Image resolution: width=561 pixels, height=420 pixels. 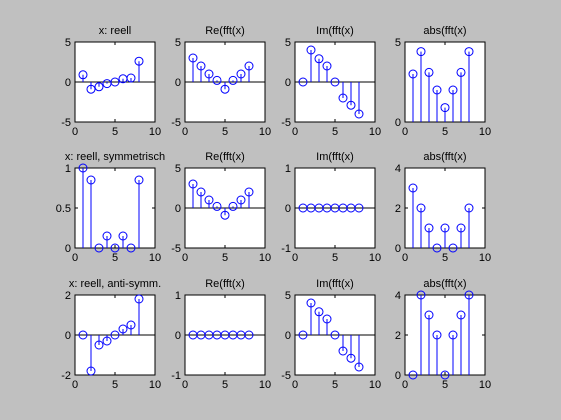 I want to click on subplot-8: abs(fft(x) 0 5 10 0 2 4, so click(x=443, y=207).